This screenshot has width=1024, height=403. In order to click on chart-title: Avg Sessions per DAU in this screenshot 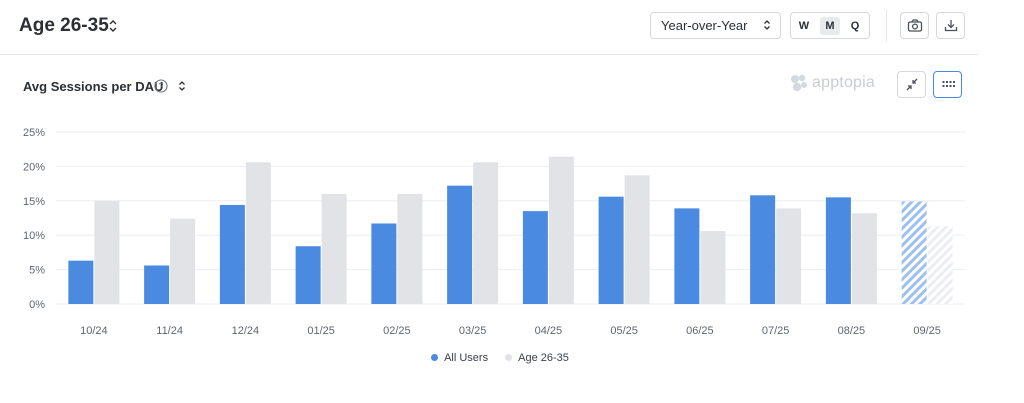, I will do `click(93, 86)`.